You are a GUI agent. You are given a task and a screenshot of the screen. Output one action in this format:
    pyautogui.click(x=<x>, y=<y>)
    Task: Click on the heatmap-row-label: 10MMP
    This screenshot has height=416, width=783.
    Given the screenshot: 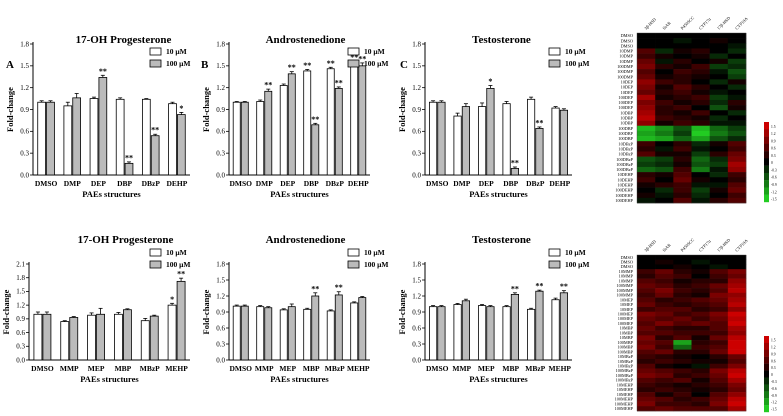 What is the action you would take?
    pyautogui.click(x=626, y=271)
    